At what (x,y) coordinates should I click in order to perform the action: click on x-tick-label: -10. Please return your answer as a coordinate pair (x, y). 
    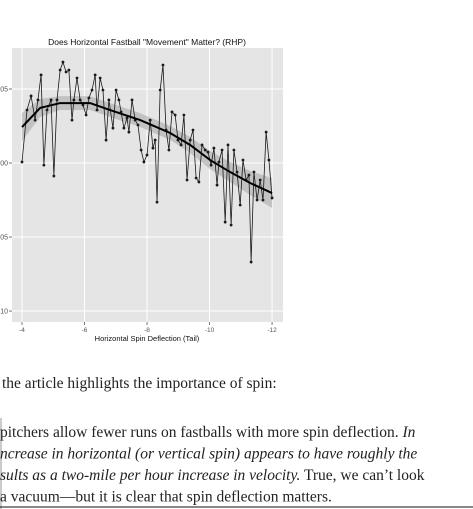
    Looking at the image, I should click on (210, 330).